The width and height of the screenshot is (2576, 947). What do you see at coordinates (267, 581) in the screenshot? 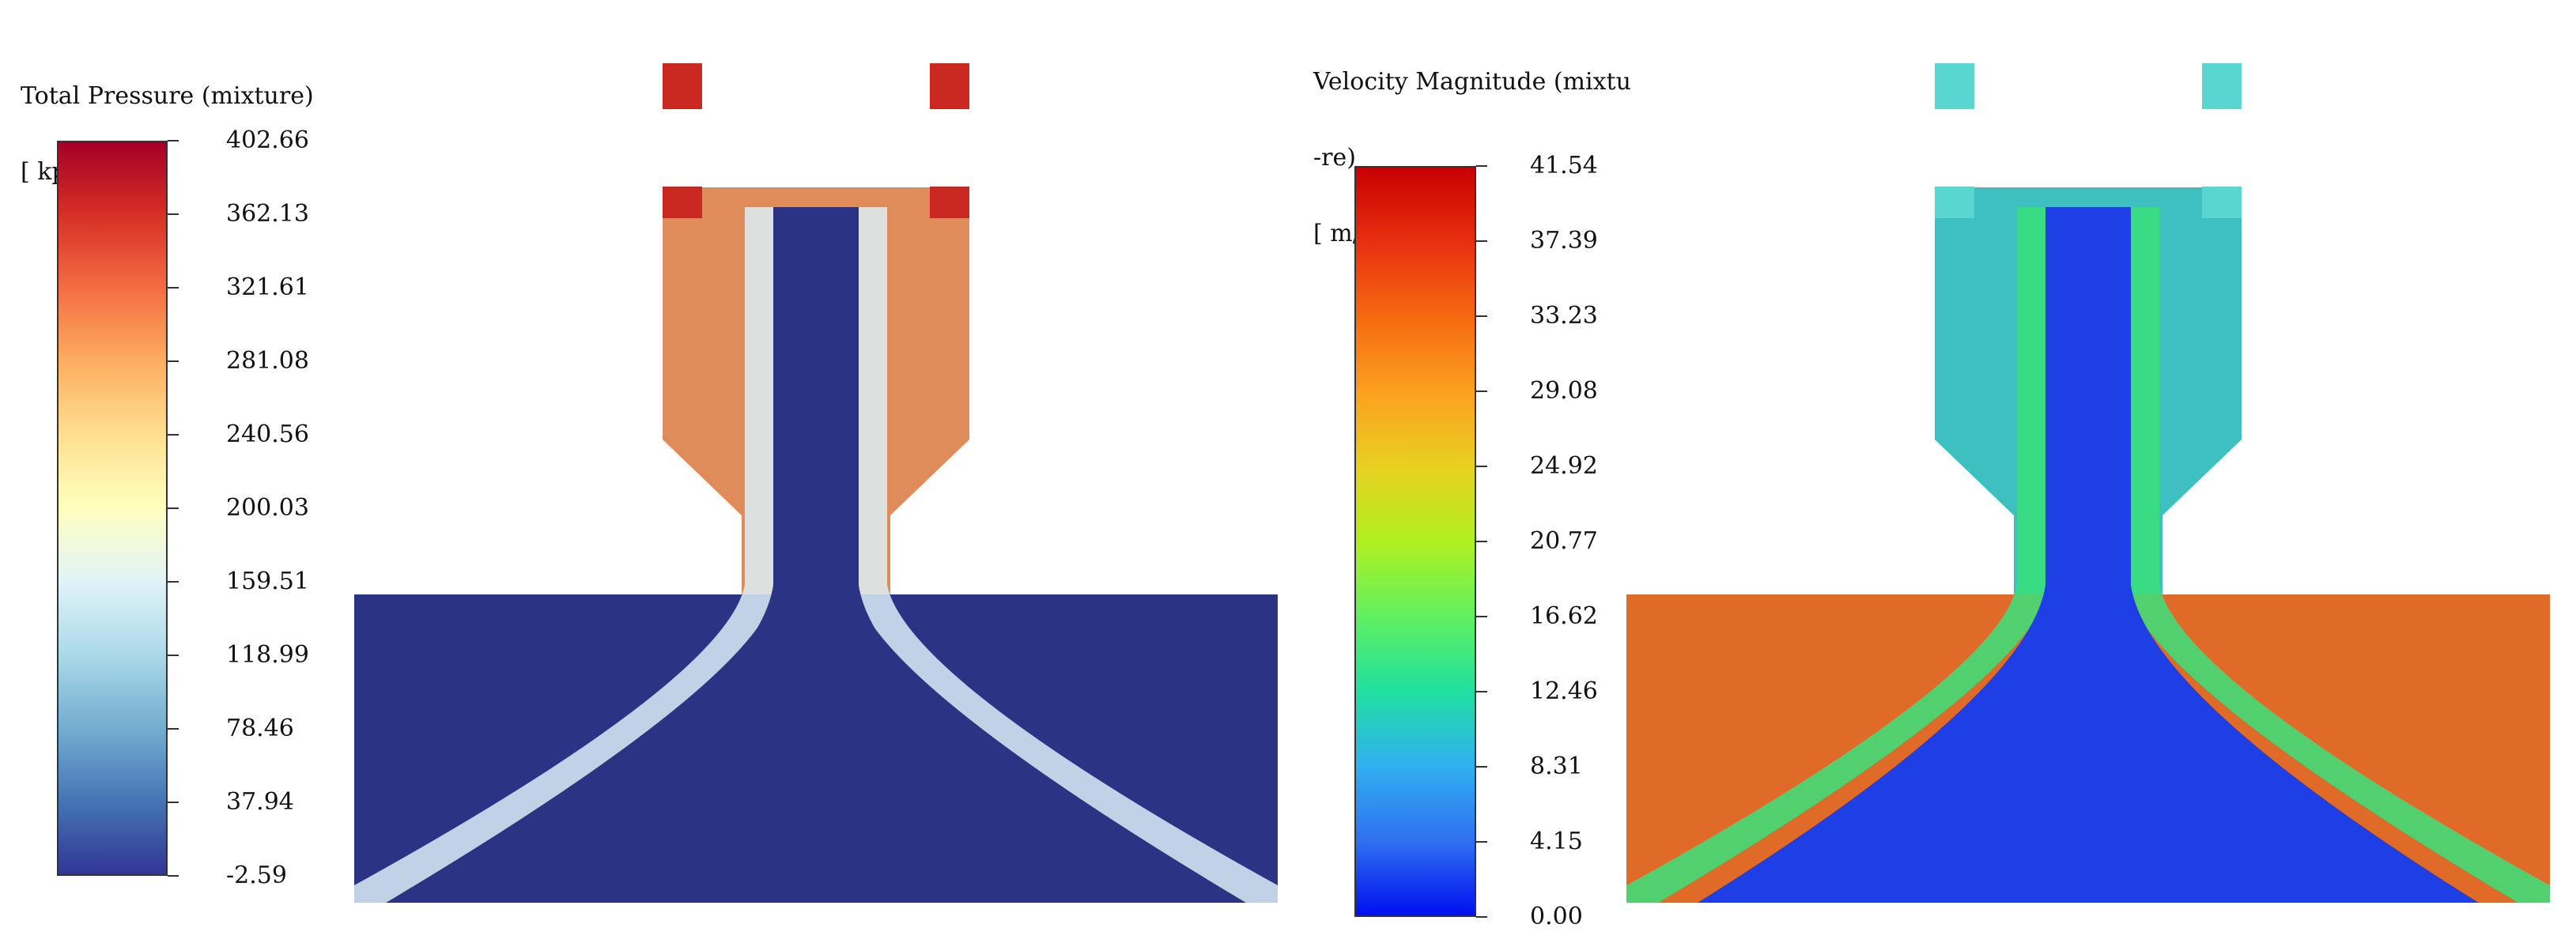
I see `colorbar-tick-label: 159.51` at bounding box center [267, 581].